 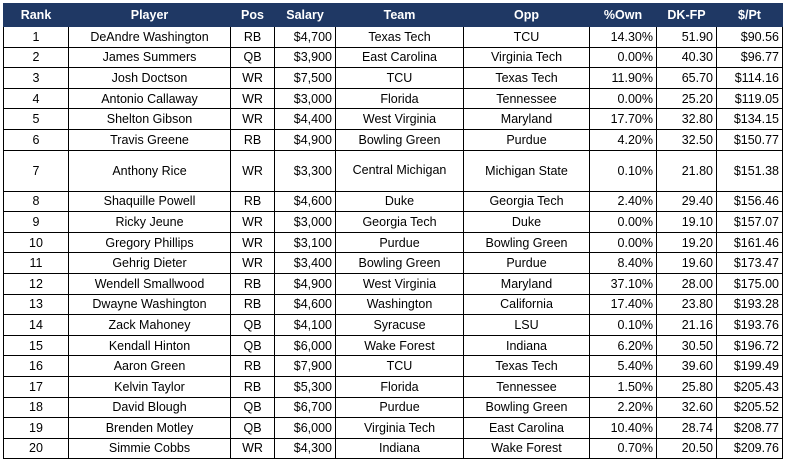 What do you see at coordinates (749, 263) in the screenshot?
I see `per-pt-cell: $173.47` at bounding box center [749, 263].